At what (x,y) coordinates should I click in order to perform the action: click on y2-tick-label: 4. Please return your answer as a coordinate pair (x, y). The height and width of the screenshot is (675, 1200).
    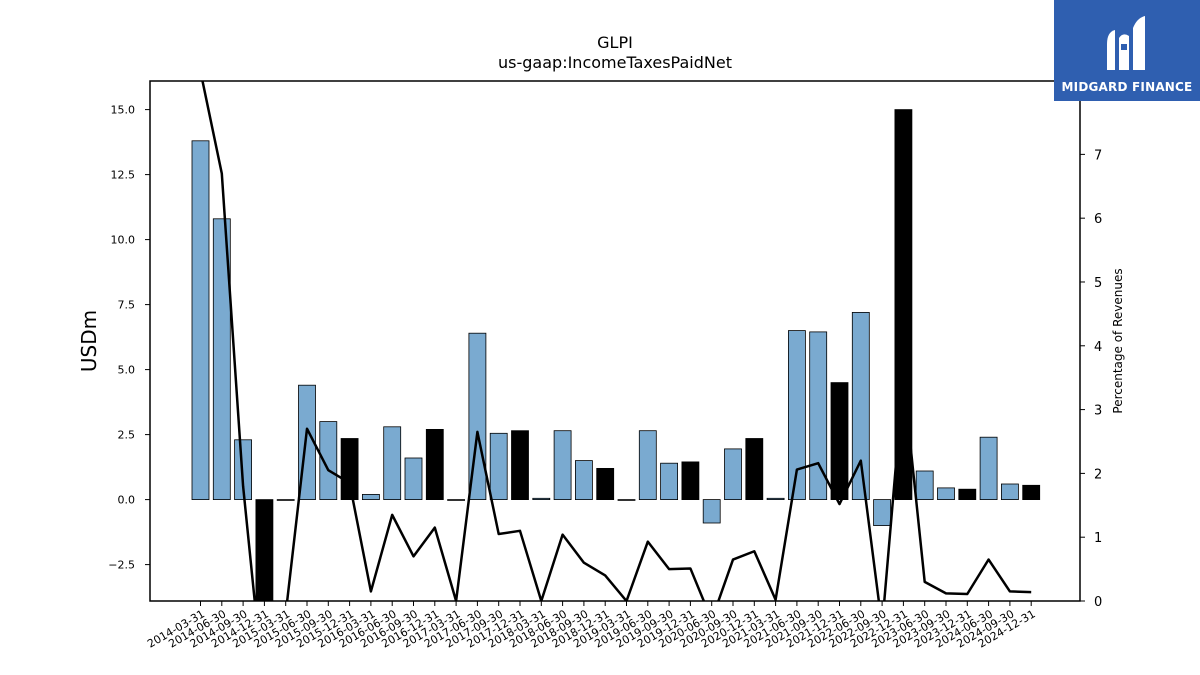
    Looking at the image, I should click on (1098, 347).